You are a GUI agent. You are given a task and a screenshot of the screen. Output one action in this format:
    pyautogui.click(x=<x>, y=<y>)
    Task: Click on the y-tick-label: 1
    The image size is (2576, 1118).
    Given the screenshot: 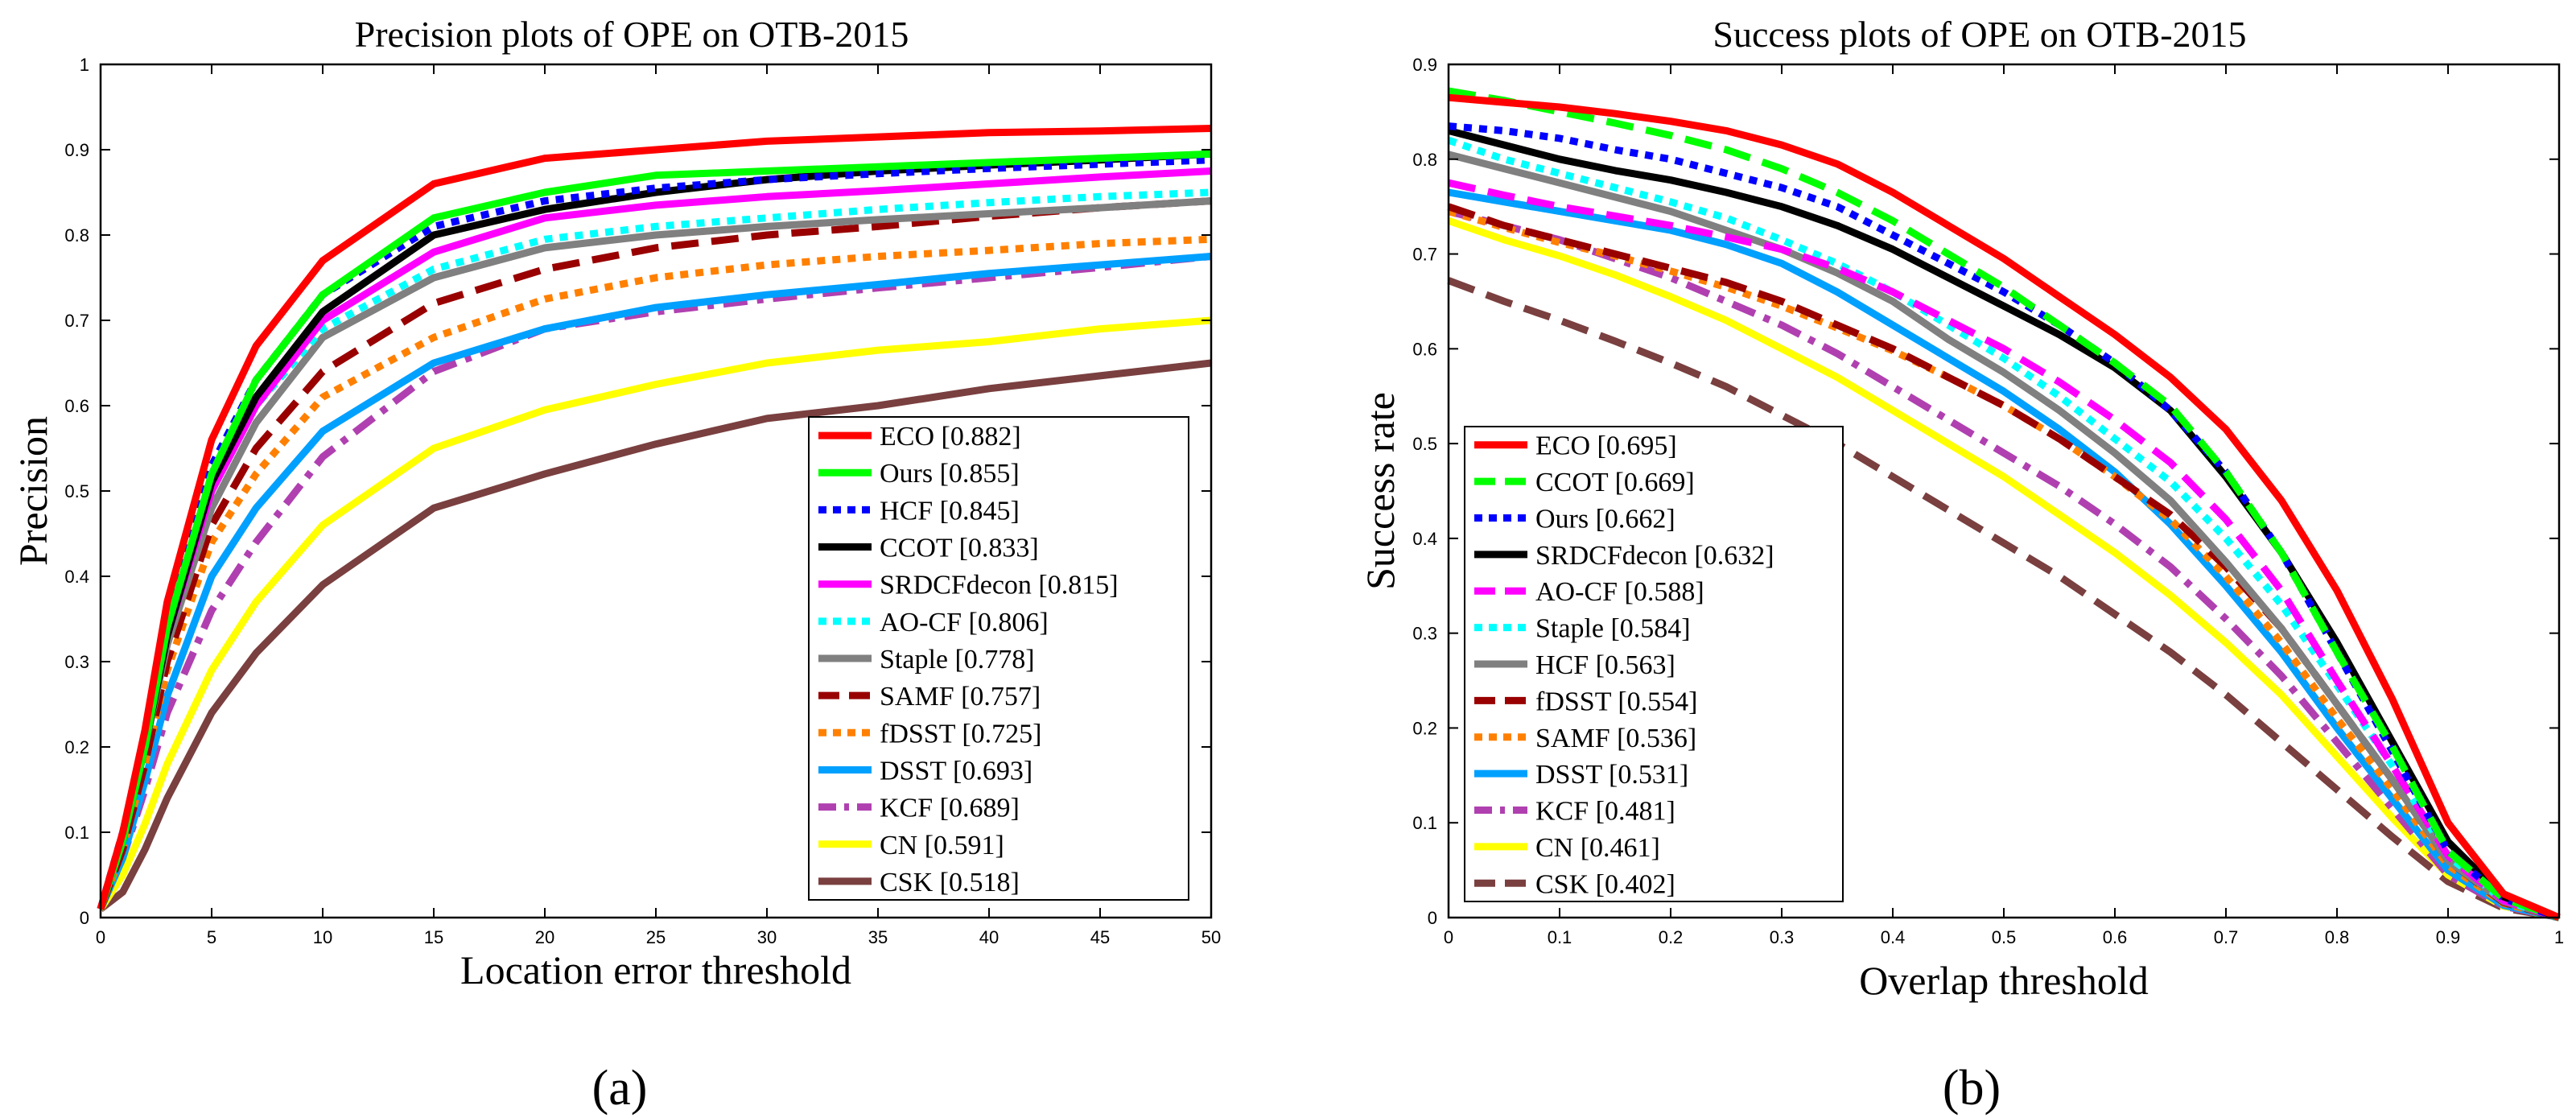 What is the action you would take?
    pyautogui.click(x=84, y=65)
    